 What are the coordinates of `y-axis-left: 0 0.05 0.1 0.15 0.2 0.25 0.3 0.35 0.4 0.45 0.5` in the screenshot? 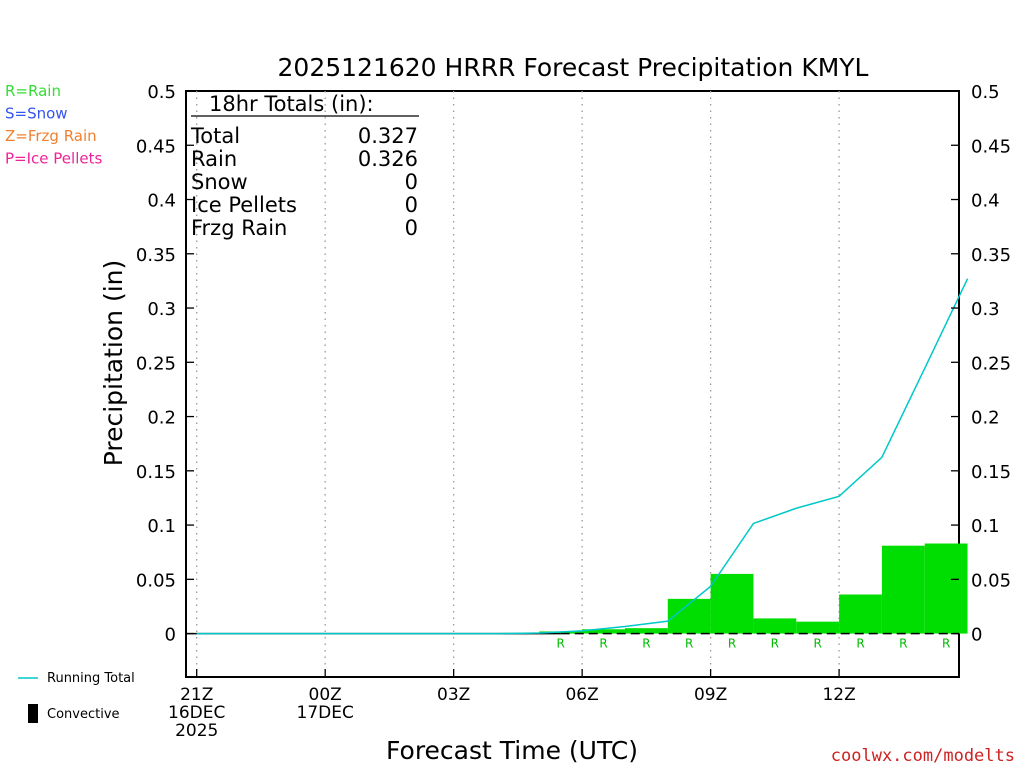 It's located at (165, 364).